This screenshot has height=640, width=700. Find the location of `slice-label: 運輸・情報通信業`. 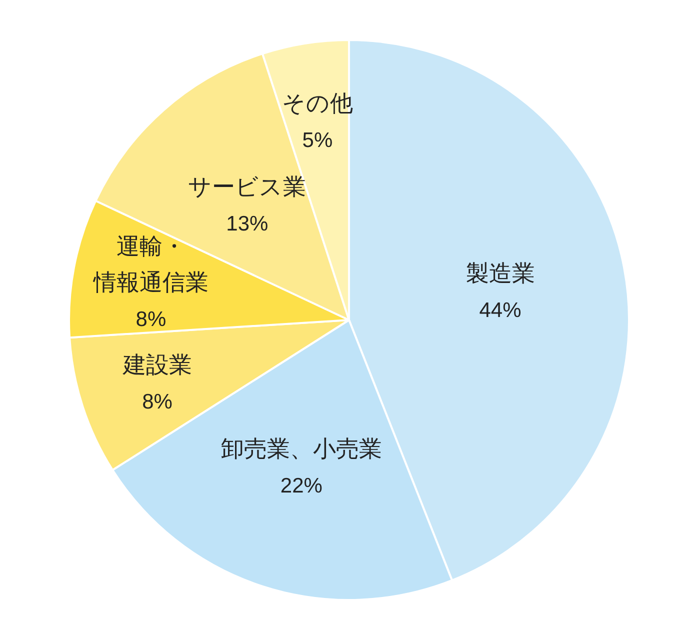

slice-label: 運輸・情報通信業 is located at coordinates (150, 264).